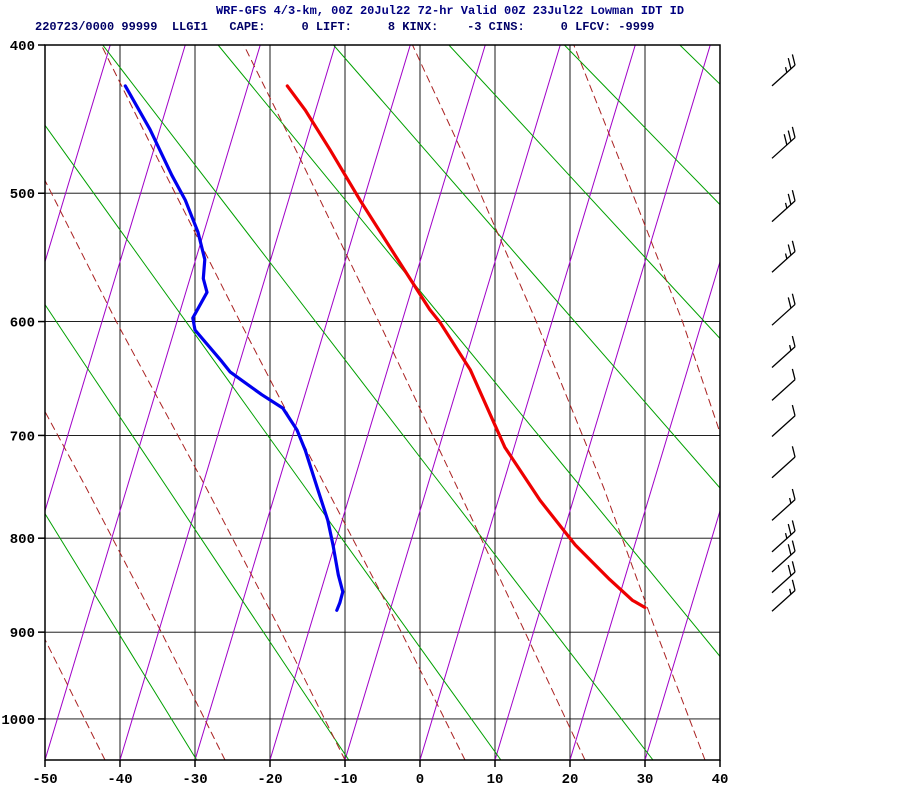 The height and width of the screenshot is (800, 900). What do you see at coordinates (119, 780) in the screenshot?
I see `temperature-axis-label: -40` at bounding box center [119, 780].